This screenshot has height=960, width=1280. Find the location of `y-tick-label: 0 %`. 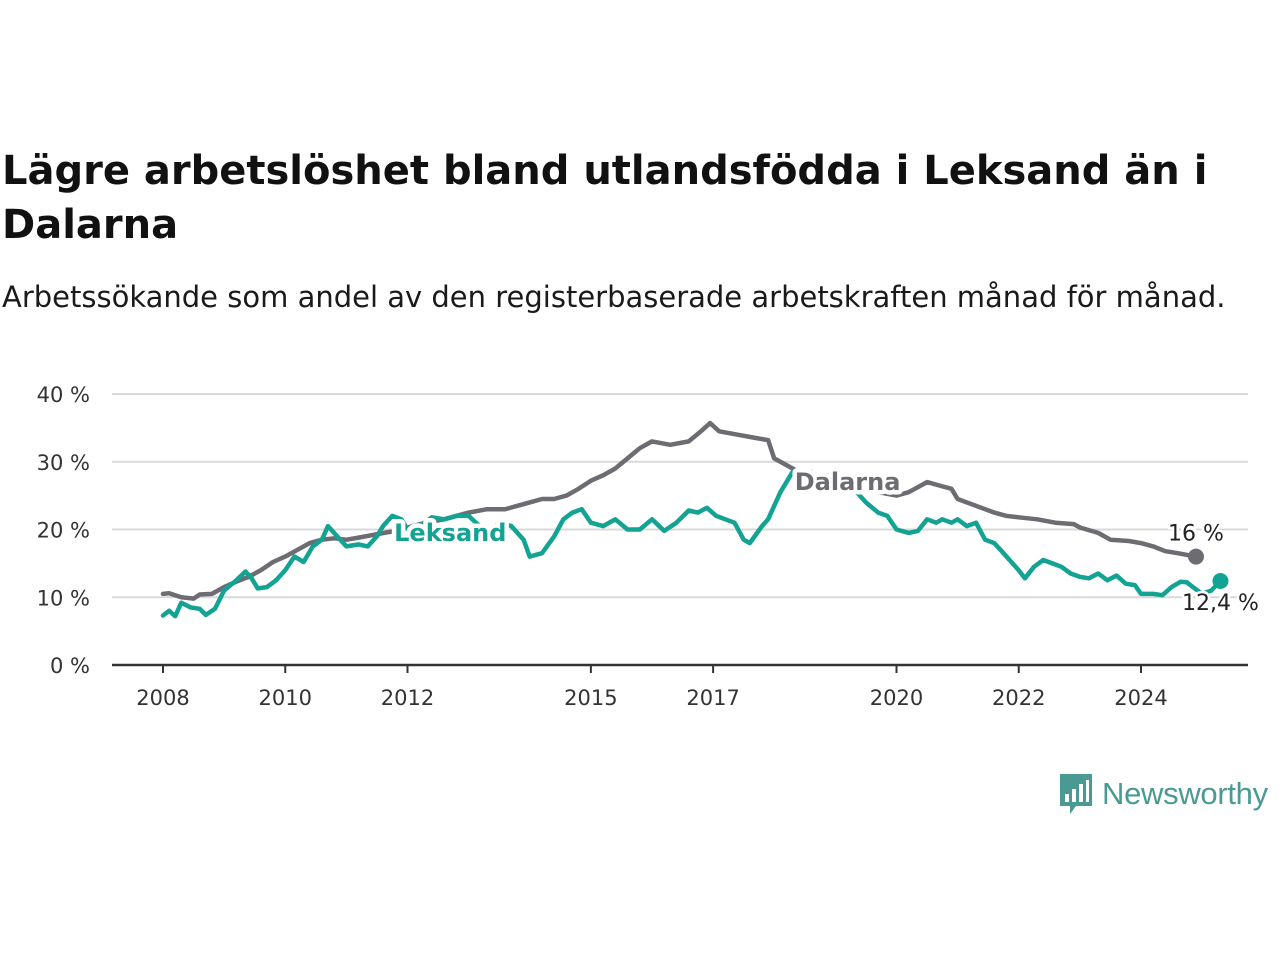

y-tick-label: 0 % is located at coordinates (70, 666).